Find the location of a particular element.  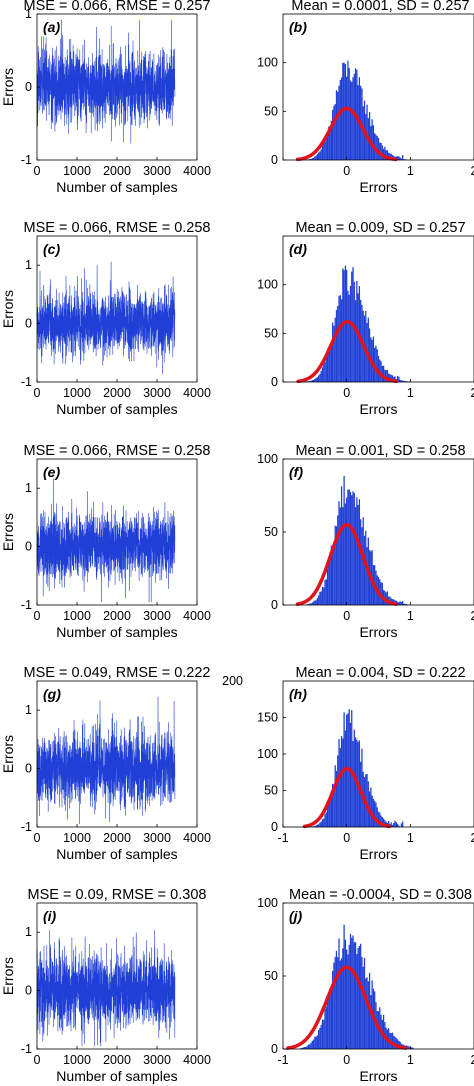

y-tick-label: -1 is located at coordinates (26, 160).